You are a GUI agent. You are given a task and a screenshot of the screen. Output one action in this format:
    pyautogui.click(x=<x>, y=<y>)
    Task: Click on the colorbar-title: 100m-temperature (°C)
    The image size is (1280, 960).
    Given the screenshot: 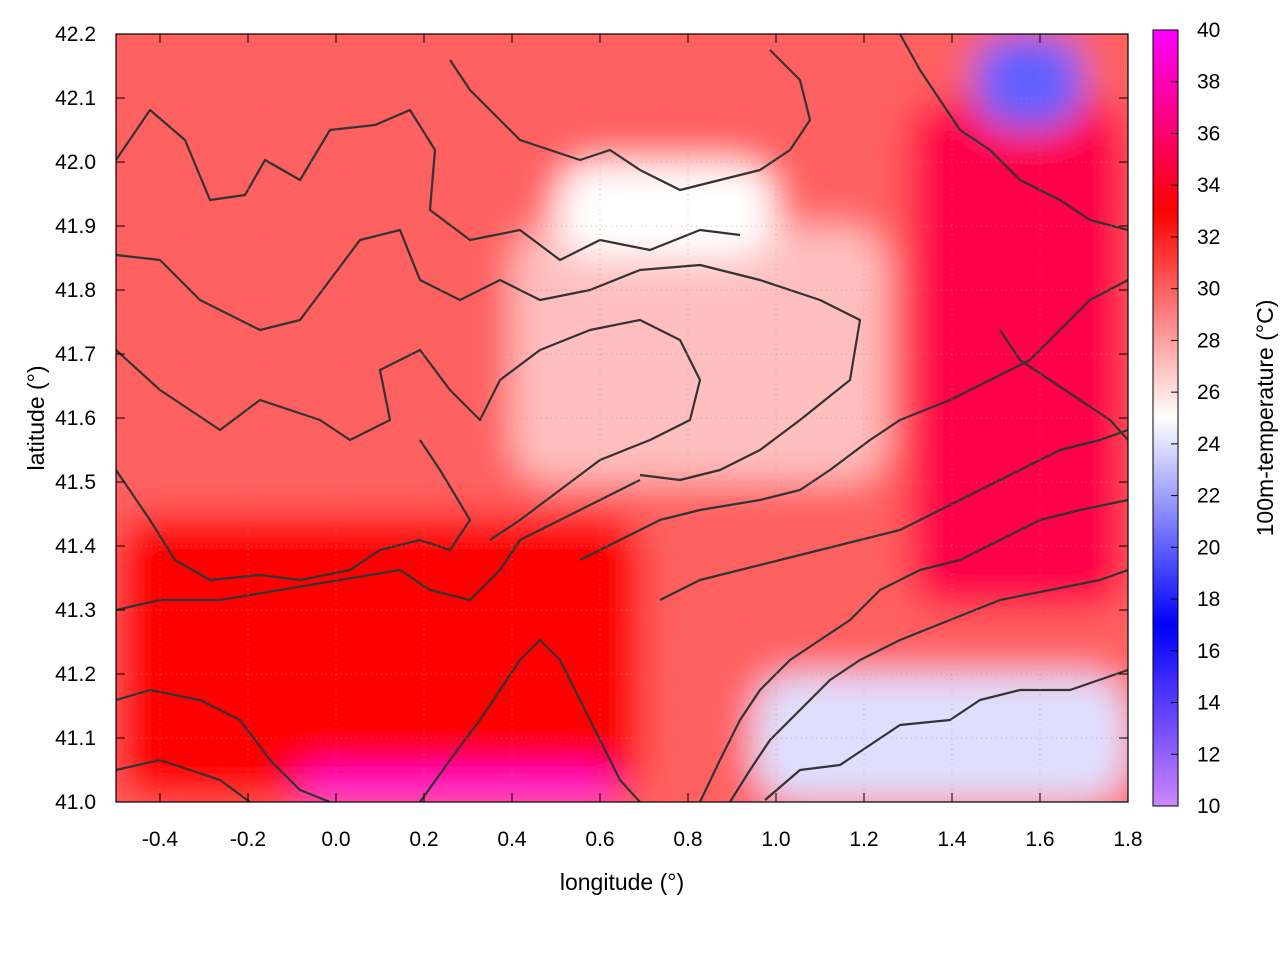 What is the action you would take?
    pyautogui.click(x=1265, y=418)
    